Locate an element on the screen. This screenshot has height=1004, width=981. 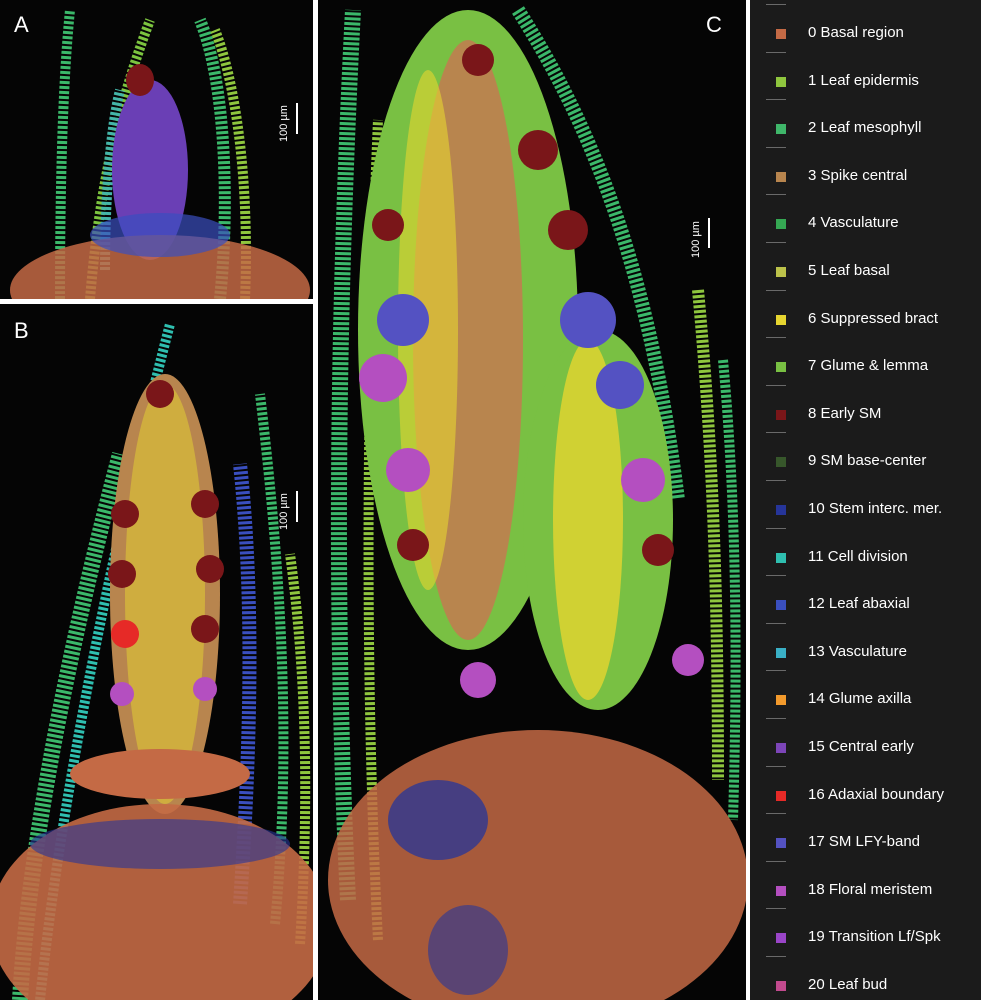
legend-label: 8 Early SM is located at coordinates (845, 413).